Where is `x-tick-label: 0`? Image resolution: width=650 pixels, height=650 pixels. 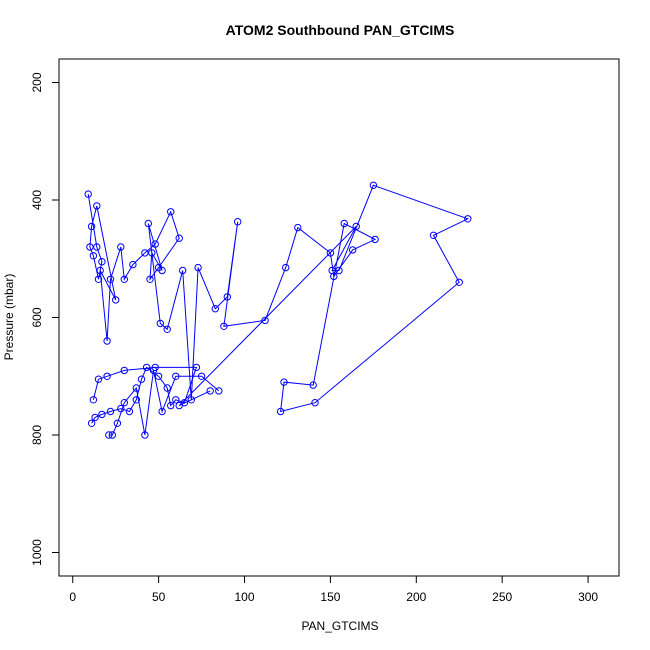
x-tick-label: 0 is located at coordinates (72, 597).